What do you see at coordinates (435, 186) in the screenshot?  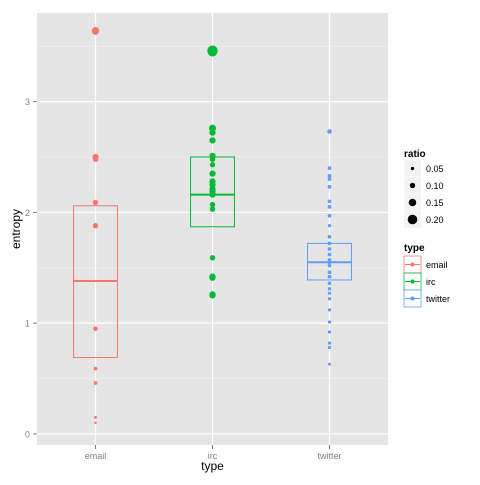 I see `legend-ratio-label: 0.10` at bounding box center [435, 186].